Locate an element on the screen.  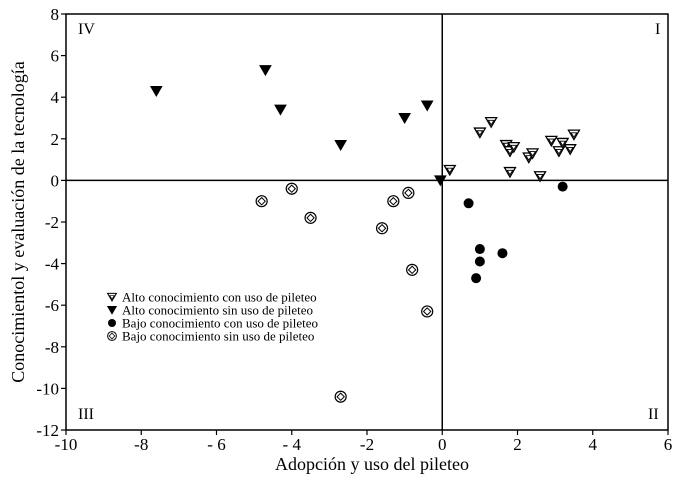
y-tick-label: -6 is located at coordinates (52, 305).